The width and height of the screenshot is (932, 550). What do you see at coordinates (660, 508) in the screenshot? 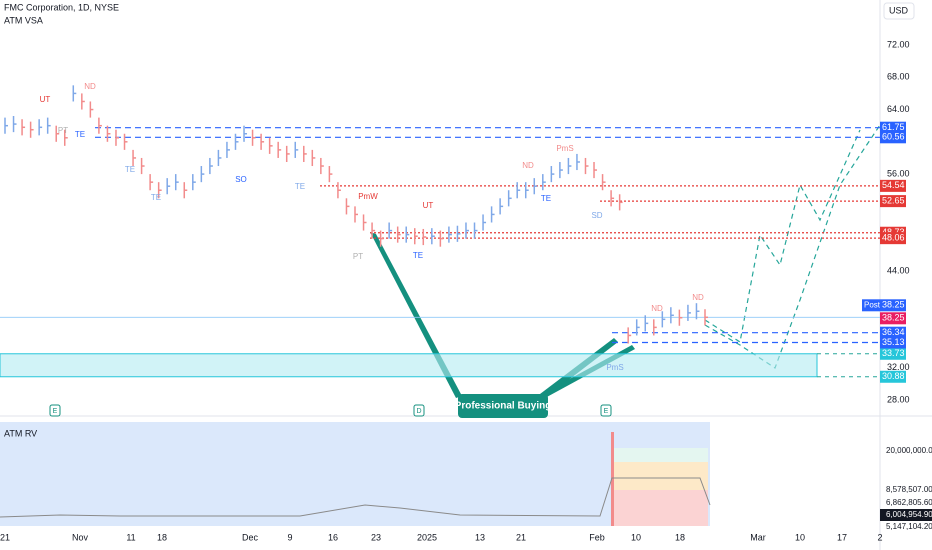
I see `volume-zone` at bounding box center [660, 508].